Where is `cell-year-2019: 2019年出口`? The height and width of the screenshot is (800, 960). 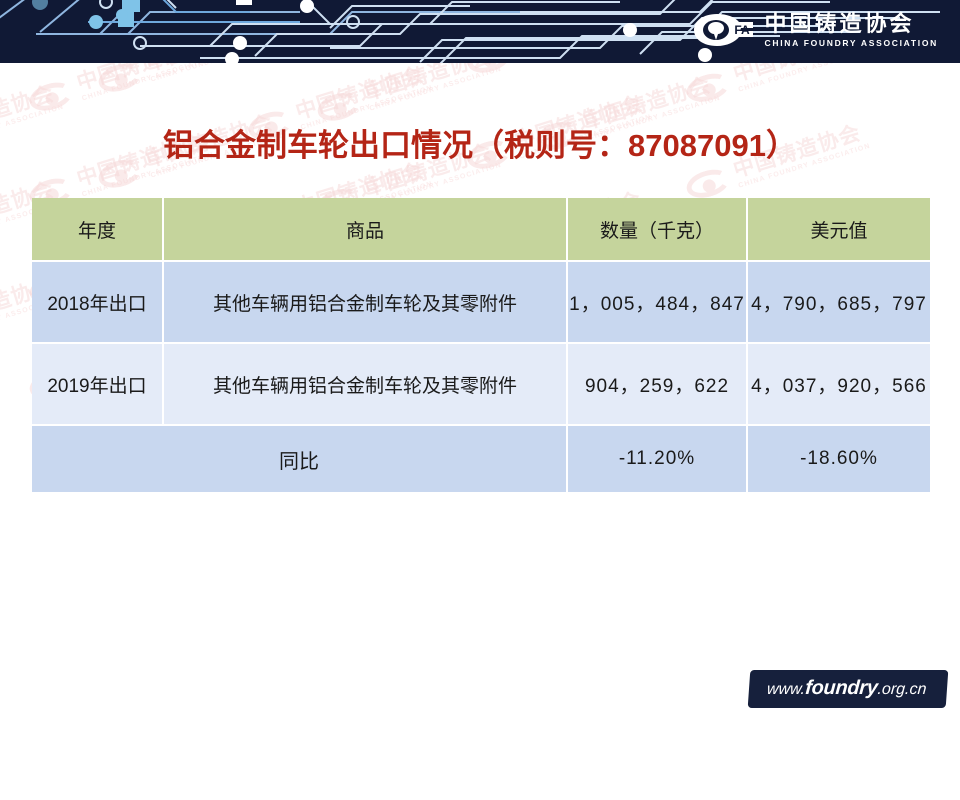
cell-year-2019: 2019年出口 is located at coordinates (98, 385).